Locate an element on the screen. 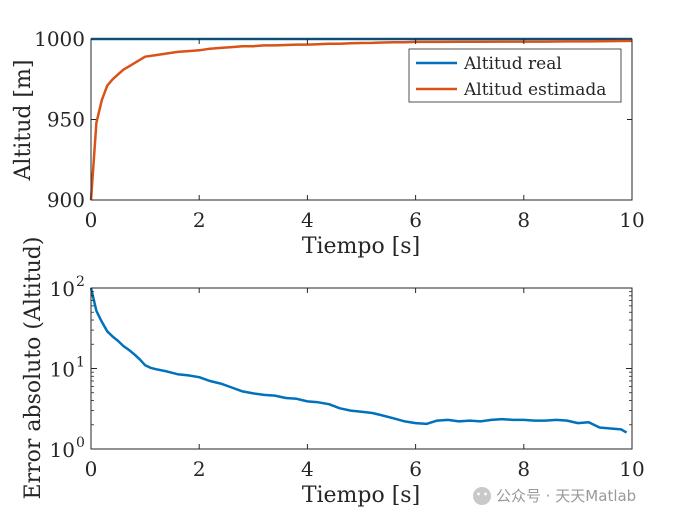  top-x-tick-label: 0 is located at coordinates (91, 220).